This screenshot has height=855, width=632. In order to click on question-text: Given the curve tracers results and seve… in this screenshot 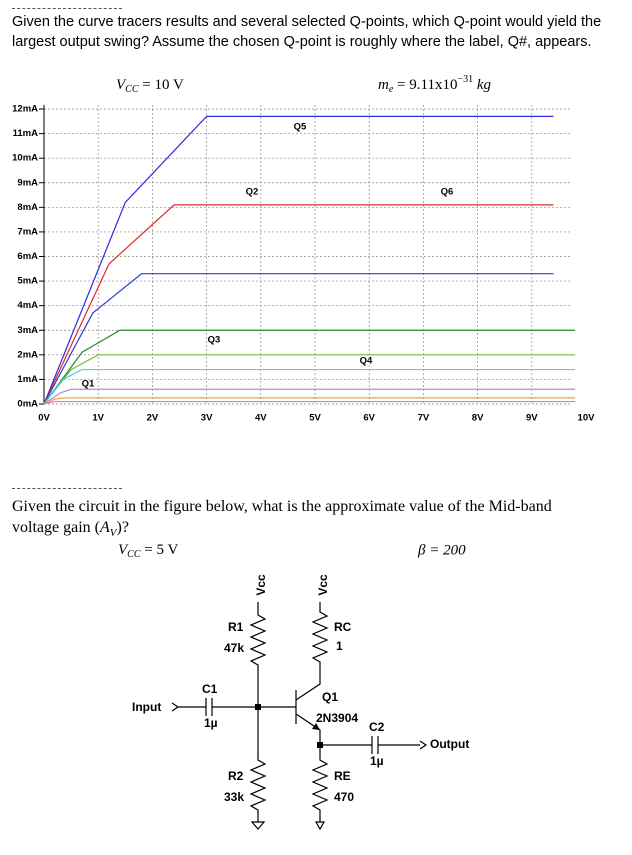, I will do `click(307, 32)`.